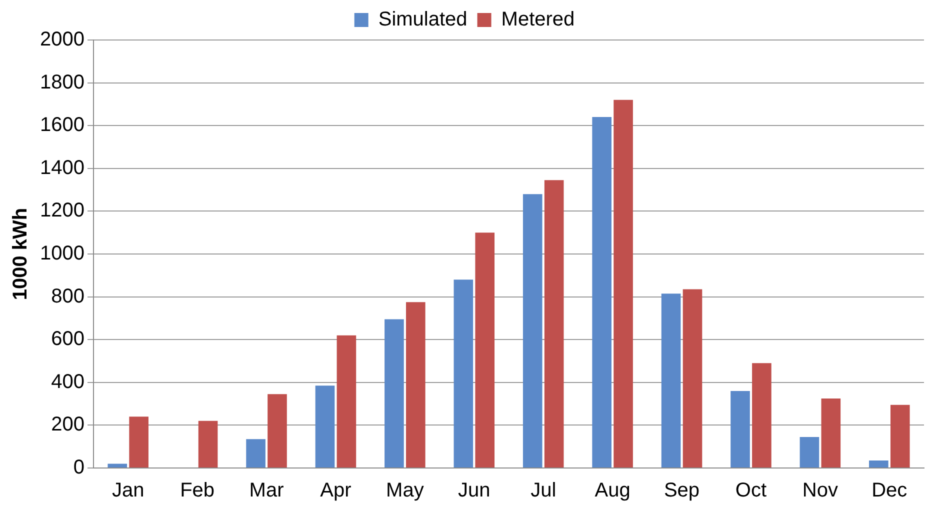 Image resolution: width=934 pixels, height=508 pixels. I want to click on x-tick-label: Nov, so click(820, 491).